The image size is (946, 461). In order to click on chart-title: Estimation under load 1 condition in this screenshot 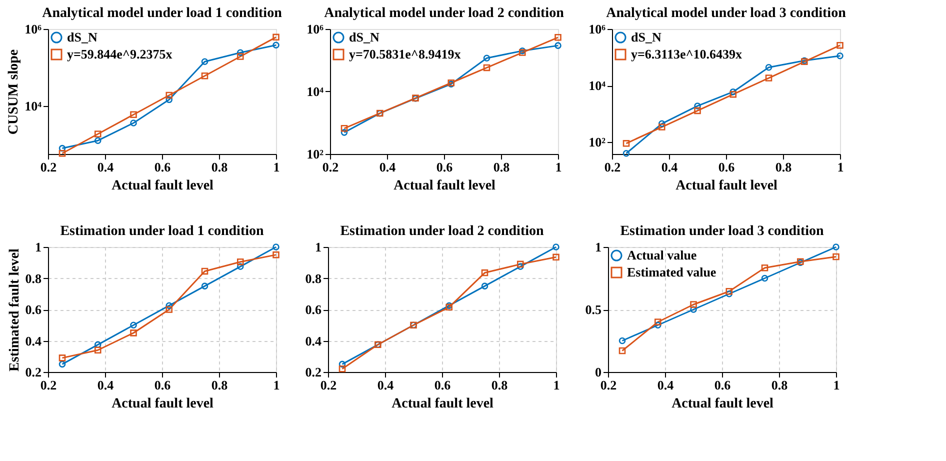, I will do `click(162, 231)`.